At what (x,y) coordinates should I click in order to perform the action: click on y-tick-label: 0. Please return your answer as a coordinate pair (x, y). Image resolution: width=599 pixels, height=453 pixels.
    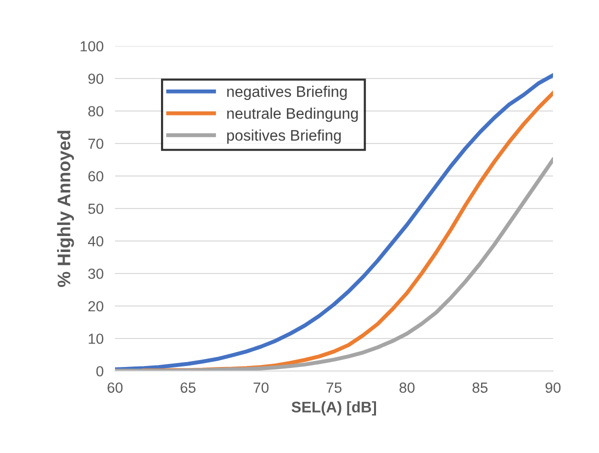
    Looking at the image, I should click on (100, 371).